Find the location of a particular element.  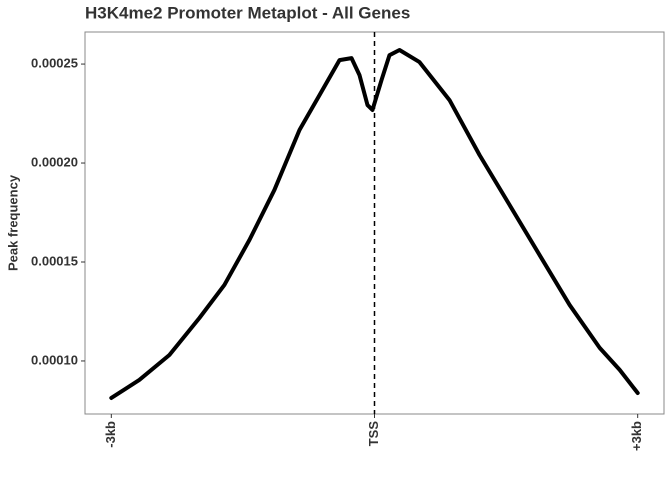

x-tick-label: +3kb is located at coordinates (636, 436).